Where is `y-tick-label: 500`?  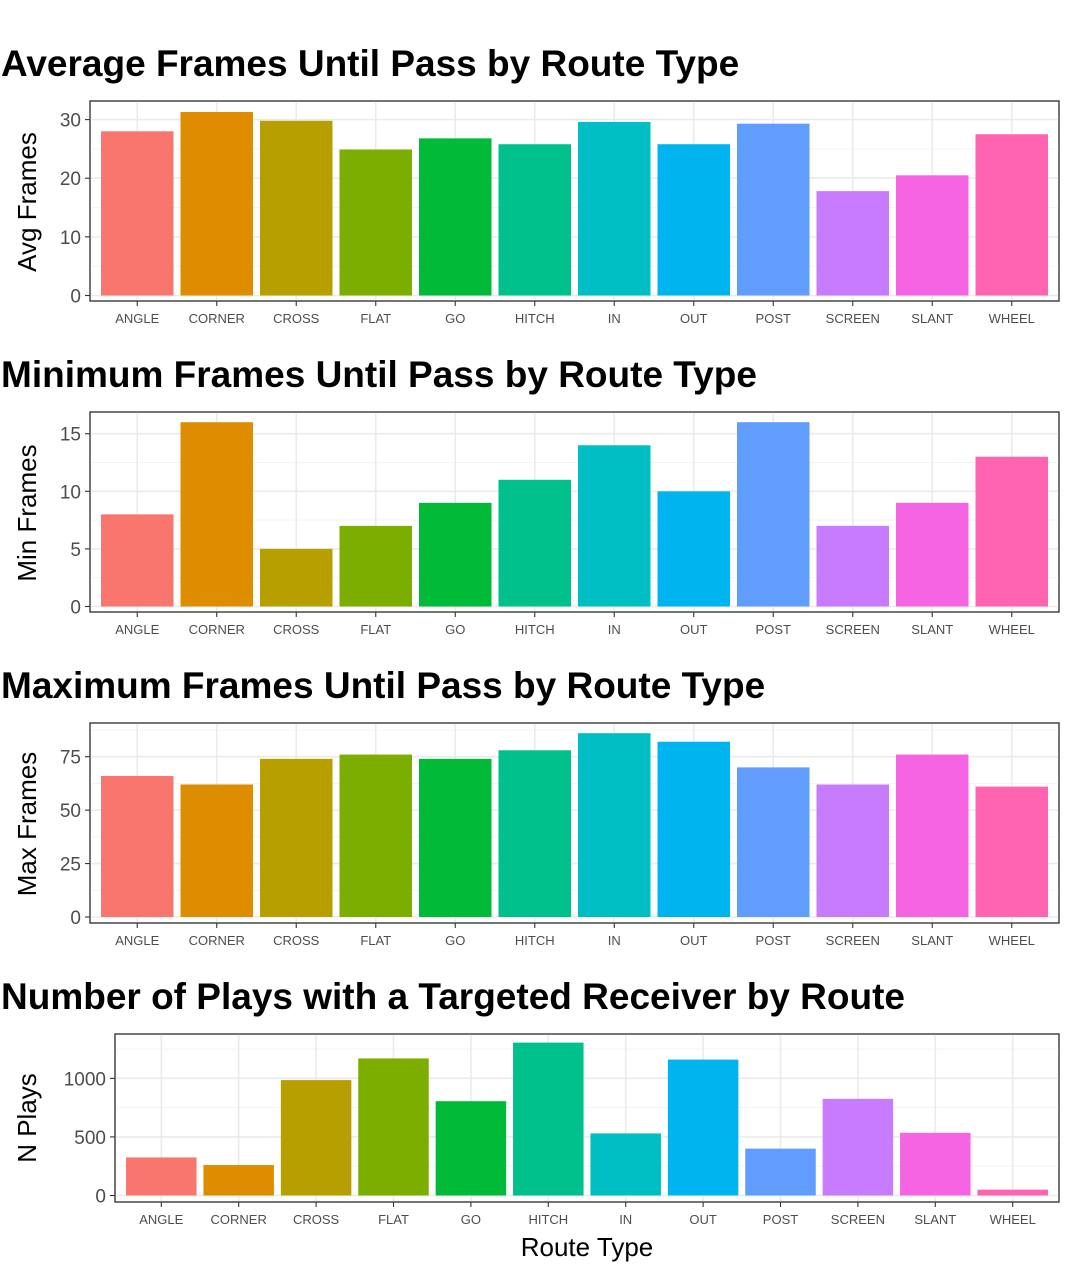 y-tick-label: 500 is located at coordinates (90, 1138).